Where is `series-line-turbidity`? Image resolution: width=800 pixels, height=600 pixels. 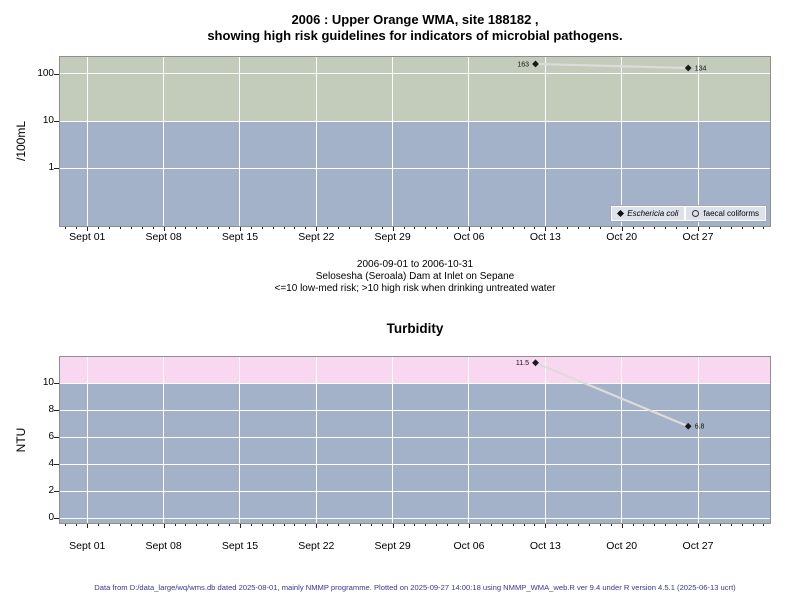 series-line-turbidity is located at coordinates (612, 394).